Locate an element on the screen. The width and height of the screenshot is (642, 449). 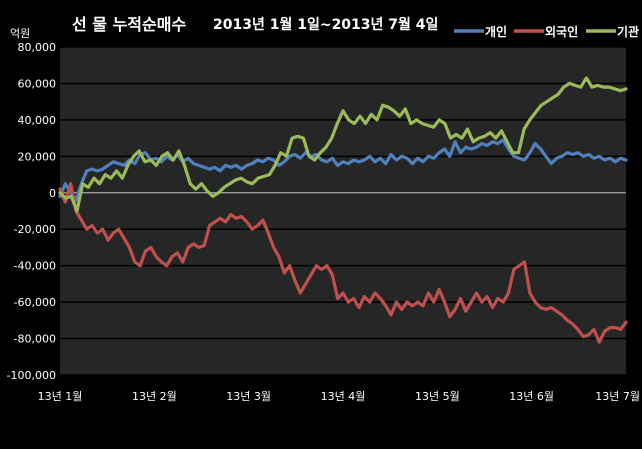
y-axis-unit: 억원 is located at coordinates (20, 33).